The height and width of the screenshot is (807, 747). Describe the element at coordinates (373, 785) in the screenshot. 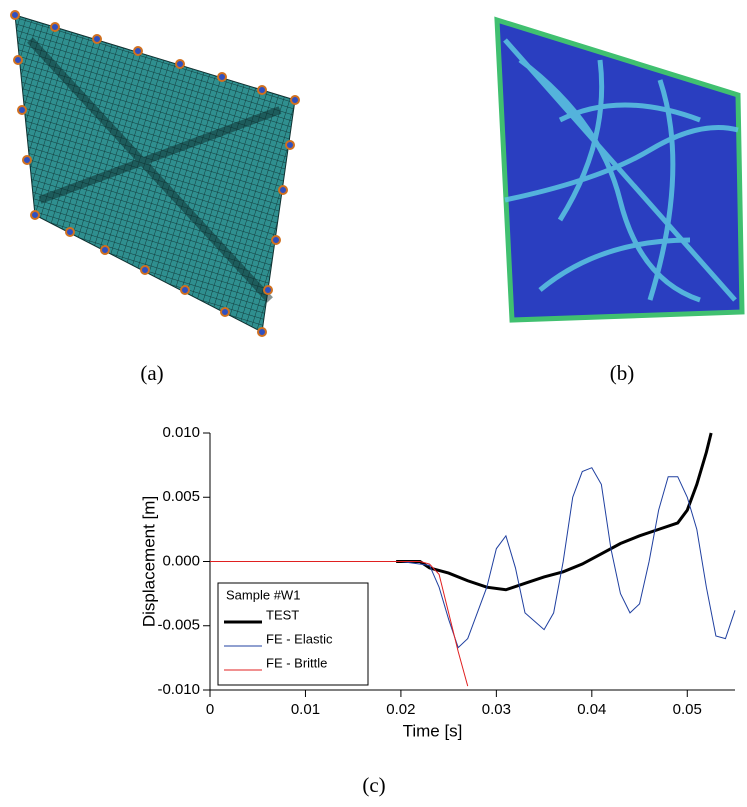

I see `caption: (c)` at that location.